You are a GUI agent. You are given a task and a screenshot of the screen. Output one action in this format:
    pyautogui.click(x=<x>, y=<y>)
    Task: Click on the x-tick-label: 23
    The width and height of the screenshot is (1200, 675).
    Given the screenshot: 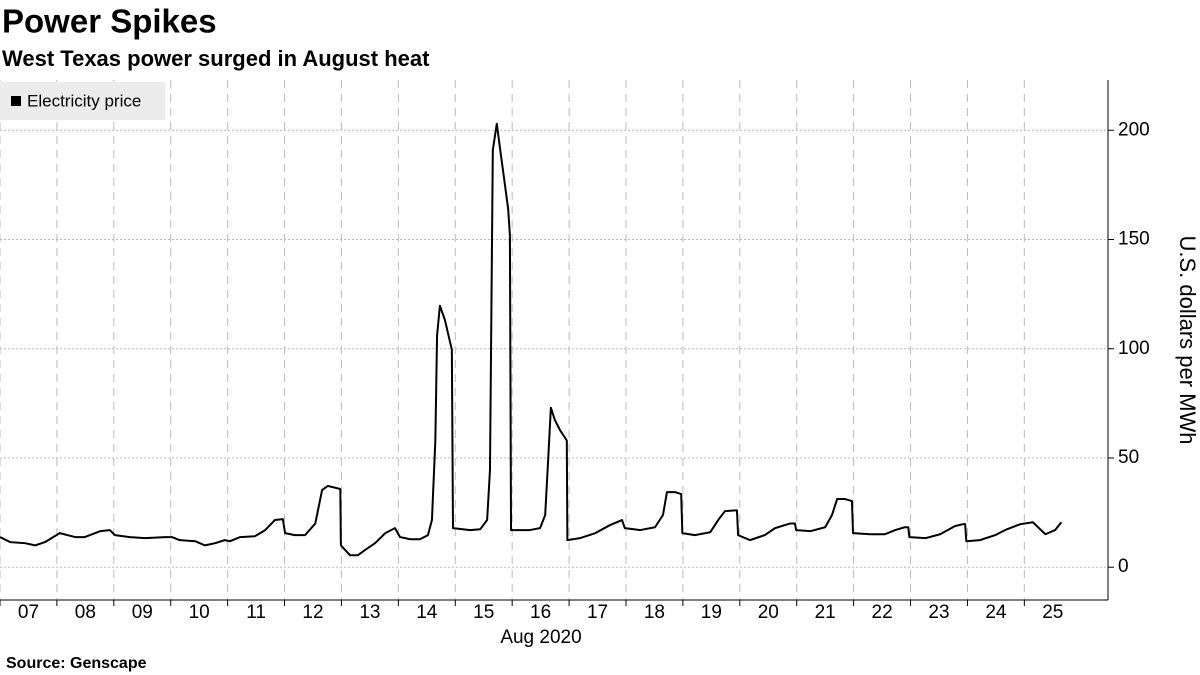 What is the action you would take?
    pyautogui.click(x=938, y=612)
    